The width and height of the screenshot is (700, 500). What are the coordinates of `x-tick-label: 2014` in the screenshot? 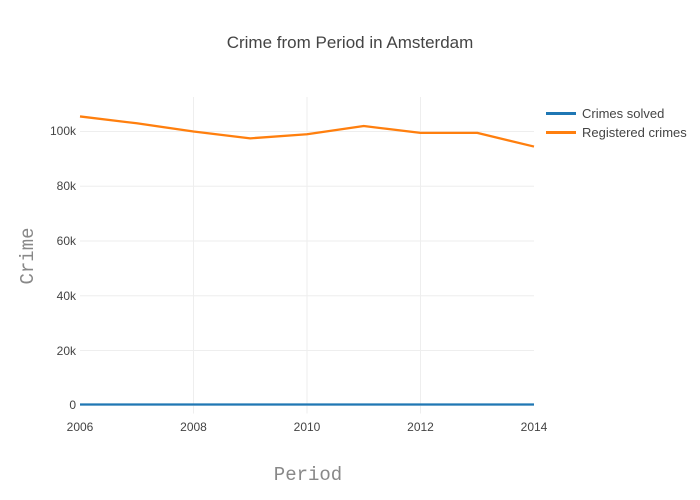 It's located at (534, 427).